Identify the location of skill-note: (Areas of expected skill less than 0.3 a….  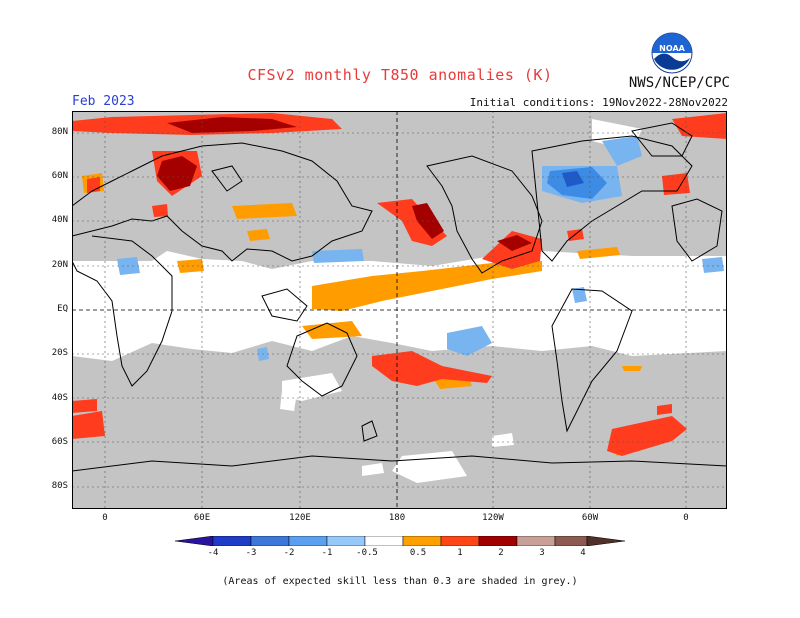
(400, 581).